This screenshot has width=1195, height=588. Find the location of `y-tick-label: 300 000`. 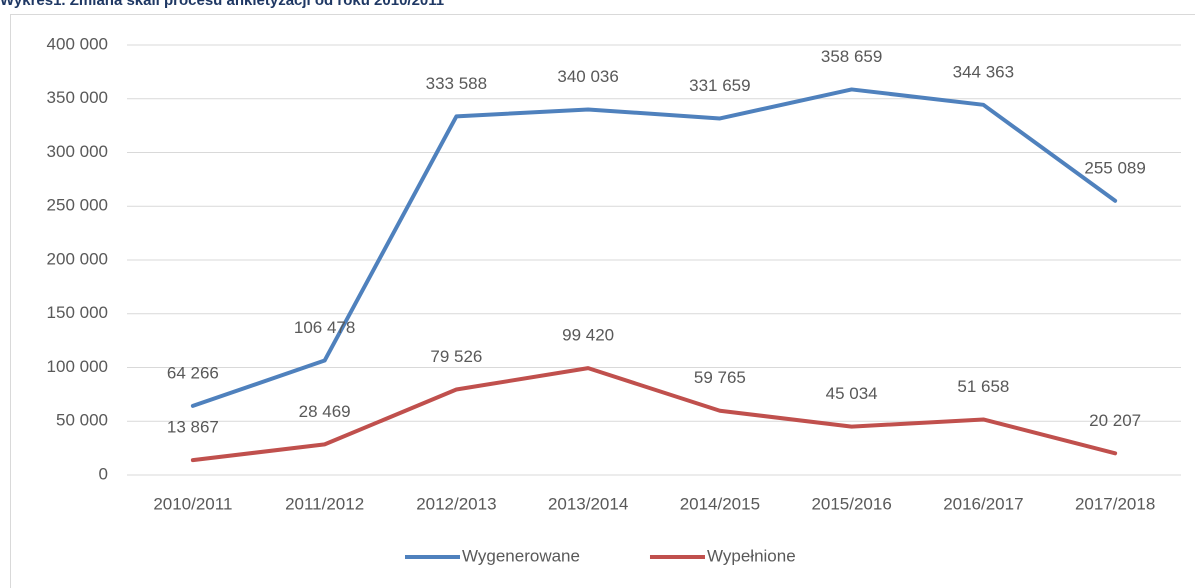

y-tick-label: 300 000 is located at coordinates (77, 151).